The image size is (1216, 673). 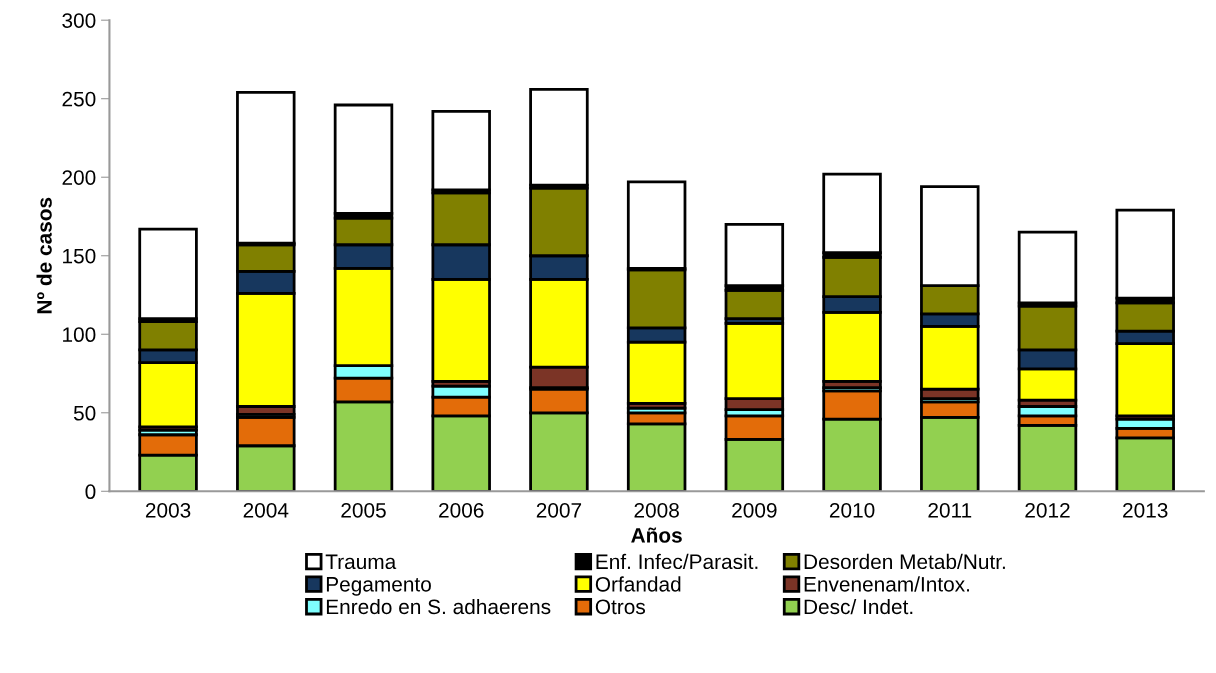 What do you see at coordinates (378, 586) in the screenshot?
I see `legend-label: Pegamento` at bounding box center [378, 586].